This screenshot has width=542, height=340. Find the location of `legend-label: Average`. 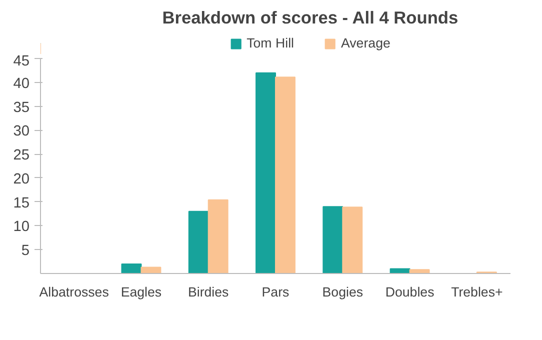

legend-label: Average is located at coordinates (365, 43).